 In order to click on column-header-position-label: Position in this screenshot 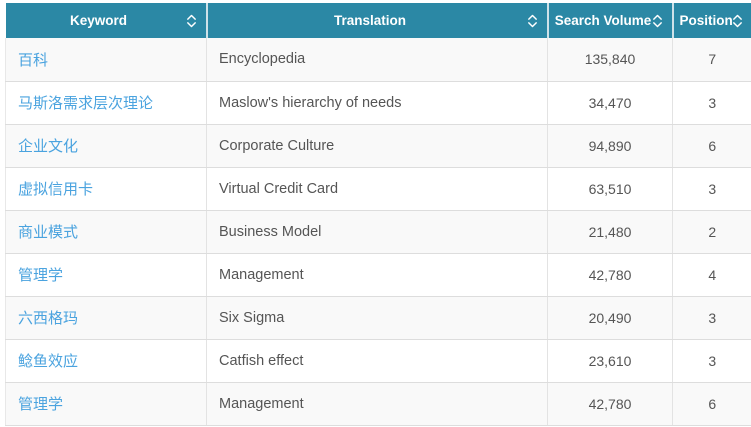, I will do `click(706, 20)`.